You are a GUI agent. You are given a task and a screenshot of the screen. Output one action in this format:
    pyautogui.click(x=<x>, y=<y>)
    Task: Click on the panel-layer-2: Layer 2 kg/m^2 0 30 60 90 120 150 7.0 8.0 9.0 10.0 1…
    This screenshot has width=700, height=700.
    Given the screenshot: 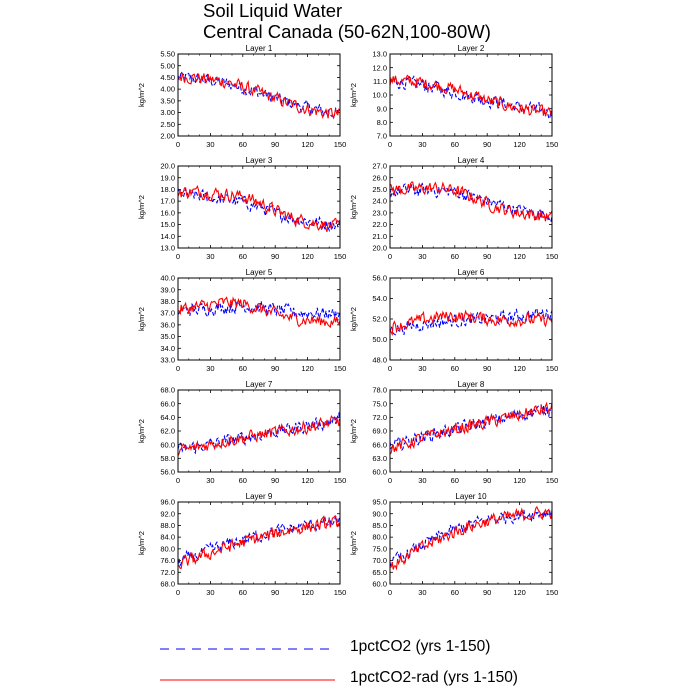 What is the action you would take?
    pyautogui.click(x=453, y=96)
    